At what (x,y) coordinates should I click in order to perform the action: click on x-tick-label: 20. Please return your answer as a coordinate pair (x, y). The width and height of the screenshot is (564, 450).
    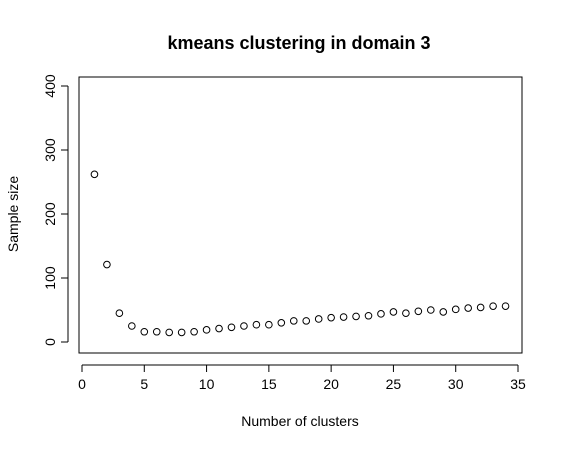
    Looking at the image, I should click on (331, 384).